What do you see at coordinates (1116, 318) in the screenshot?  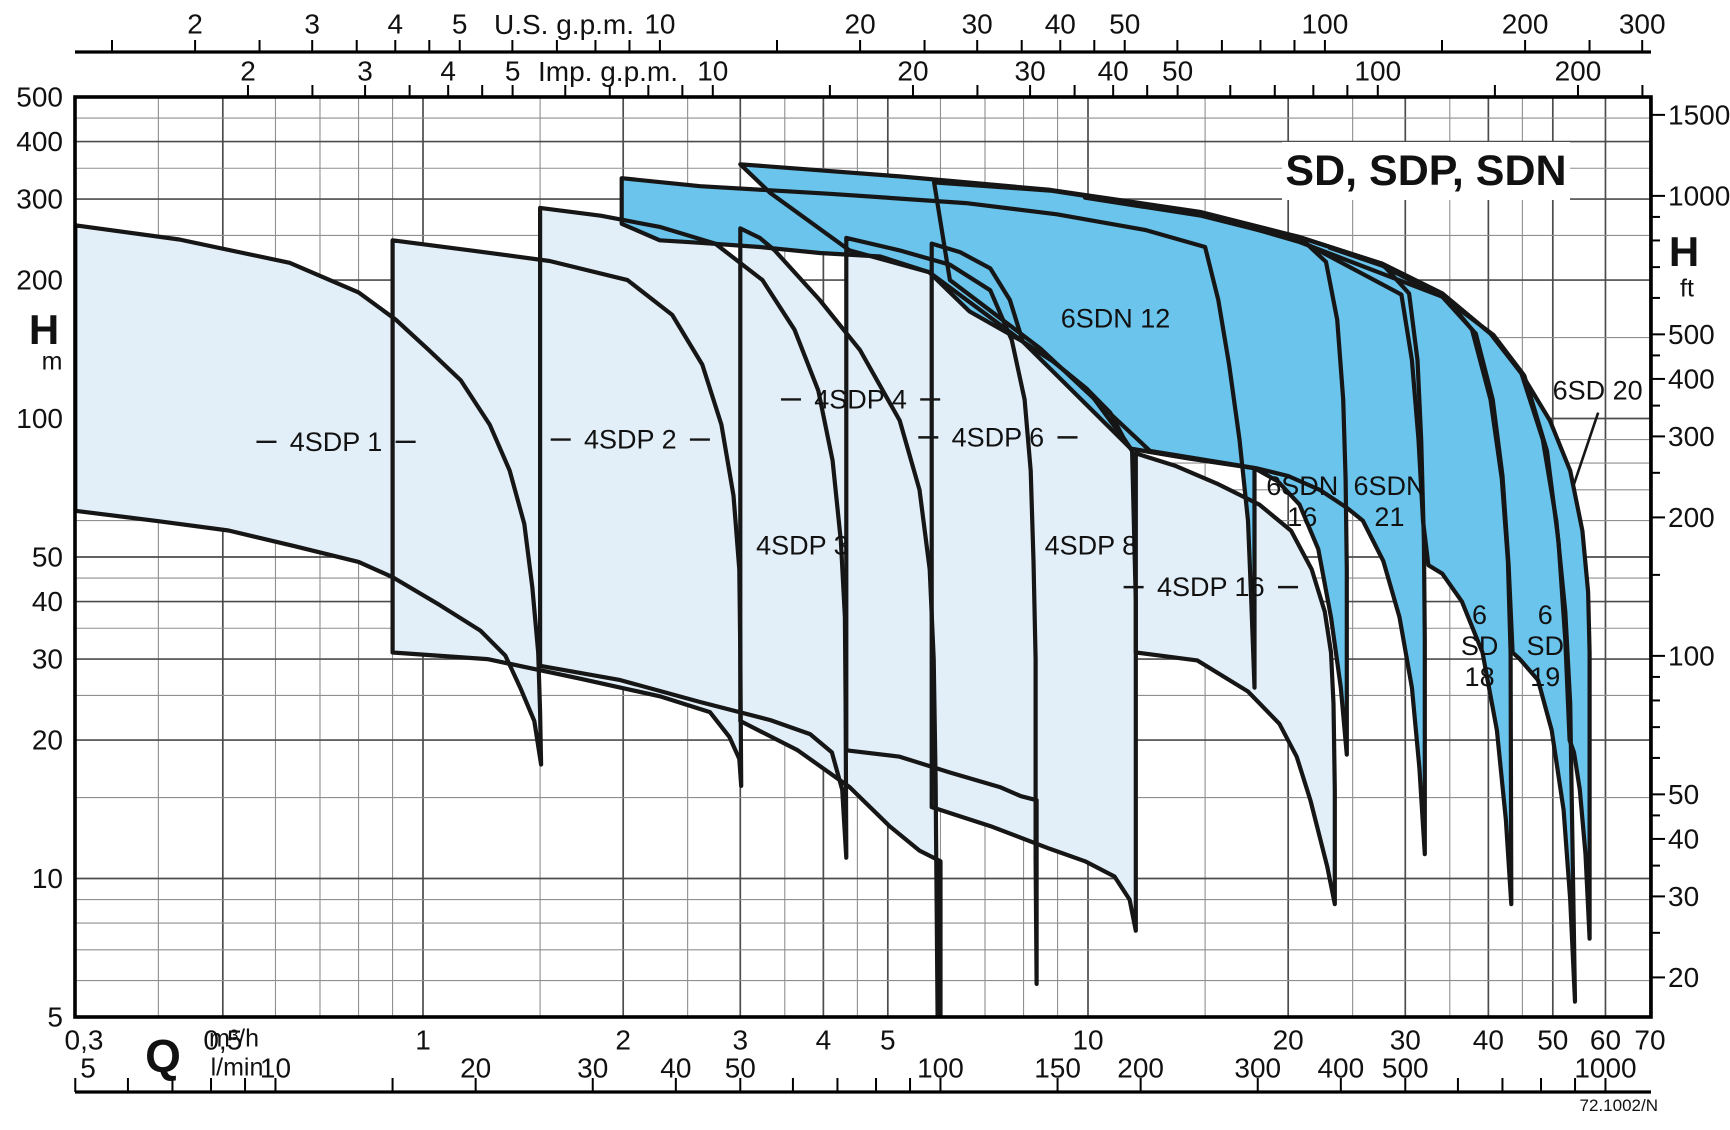 I see `pump-label-6sdn12: 6SDN 12` at bounding box center [1116, 318].